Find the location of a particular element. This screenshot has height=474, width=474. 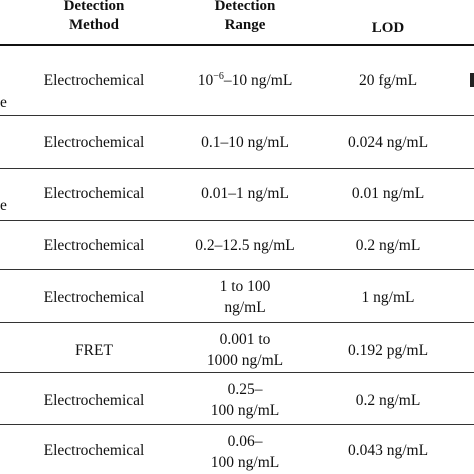

header-lod: LOD is located at coordinates (388, 28).